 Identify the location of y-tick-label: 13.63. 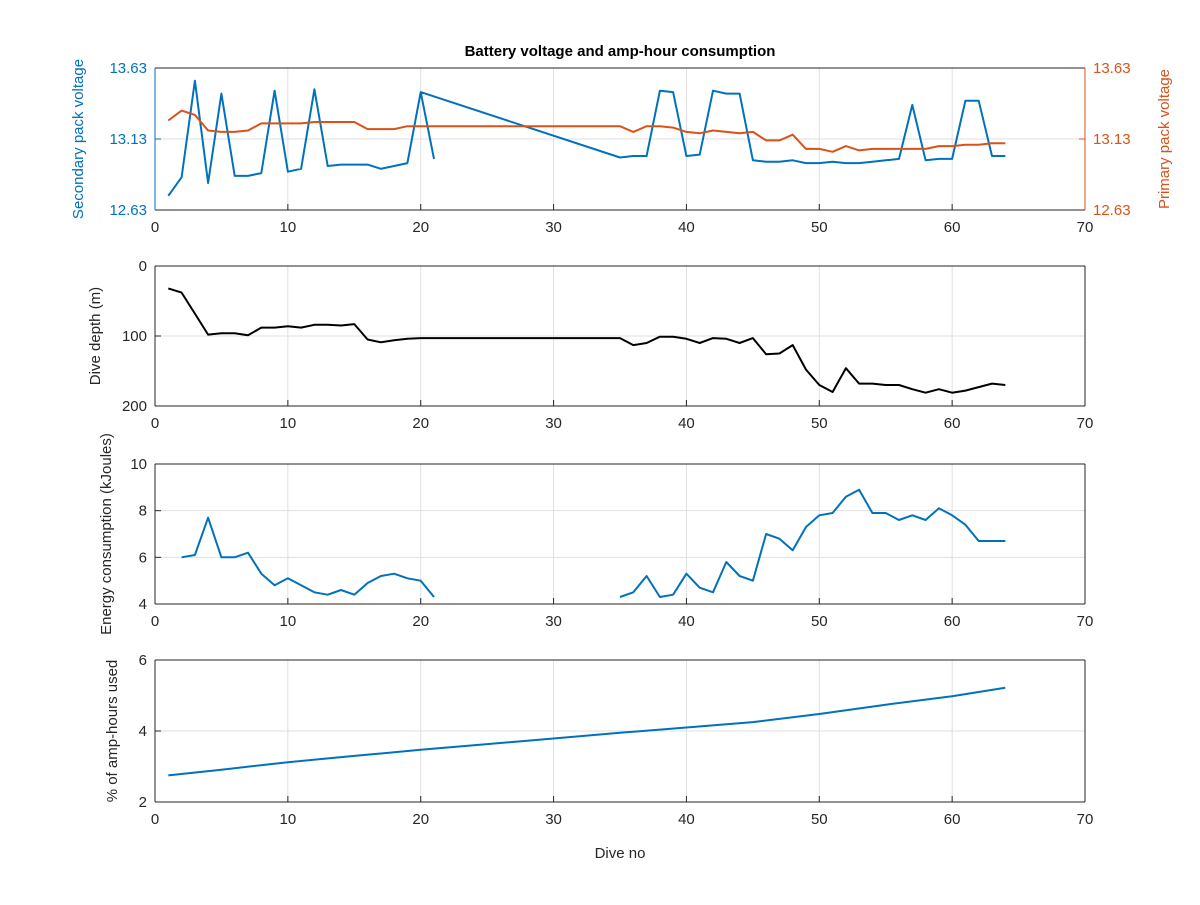
(128, 68).